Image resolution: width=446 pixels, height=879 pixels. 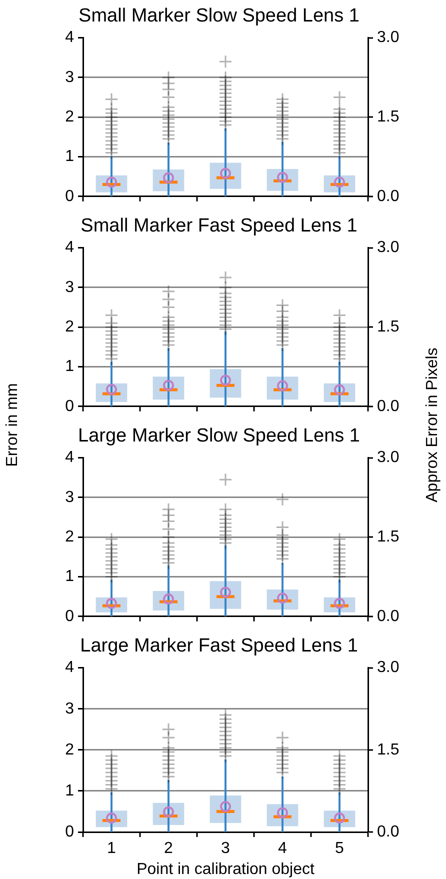 I want to click on y2-axis-title: Approx Error in Pixels, so click(x=433, y=425).